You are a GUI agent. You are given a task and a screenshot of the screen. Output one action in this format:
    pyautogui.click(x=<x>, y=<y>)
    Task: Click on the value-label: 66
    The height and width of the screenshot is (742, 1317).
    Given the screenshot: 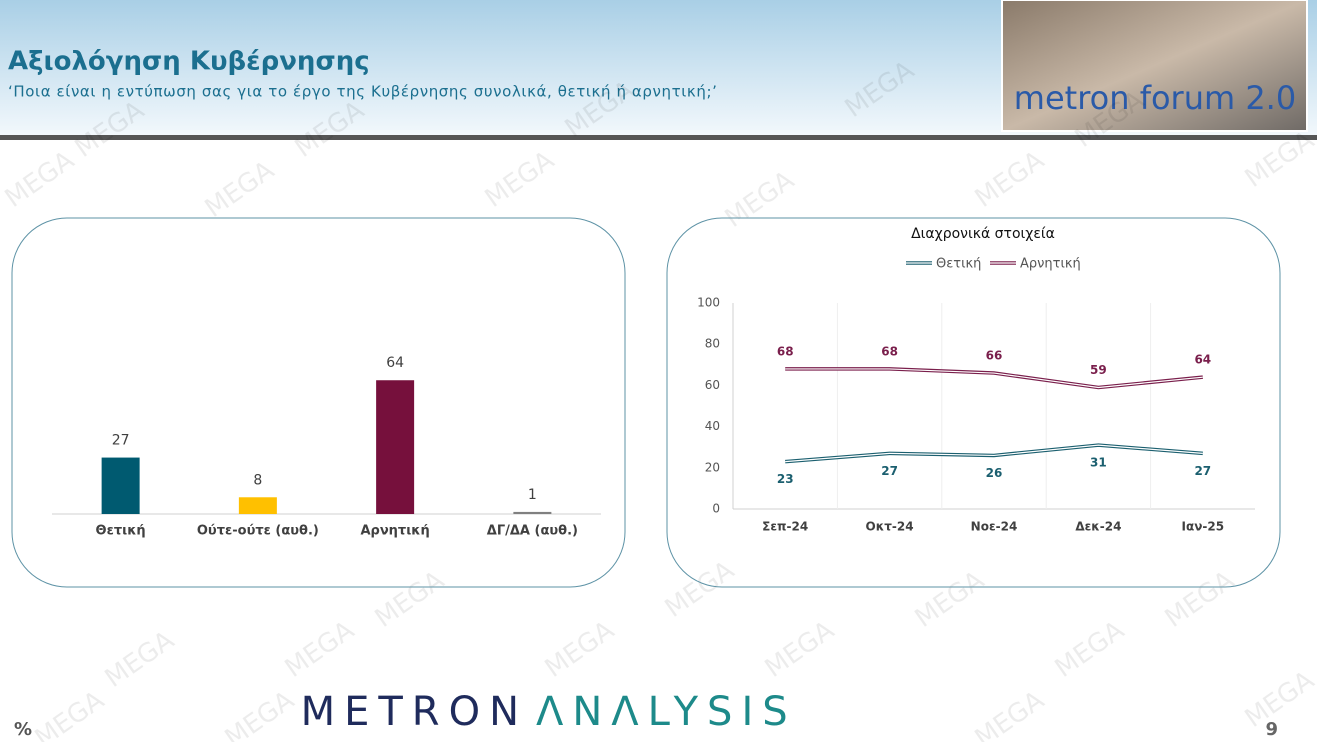 What is the action you would take?
    pyautogui.click(x=994, y=356)
    